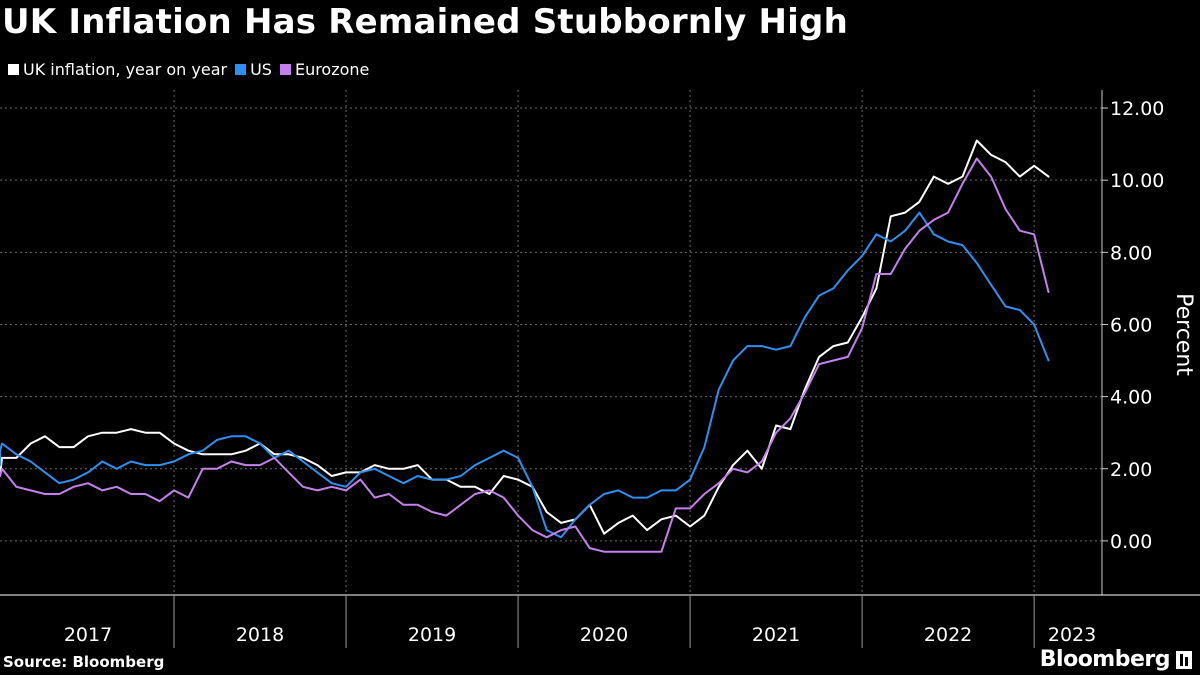 The width and height of the screenshot is (1200, 675). Describe the element at coordinates (1184, 659) in the screenshot. I see `bloomberg-badge-icon` at that location.